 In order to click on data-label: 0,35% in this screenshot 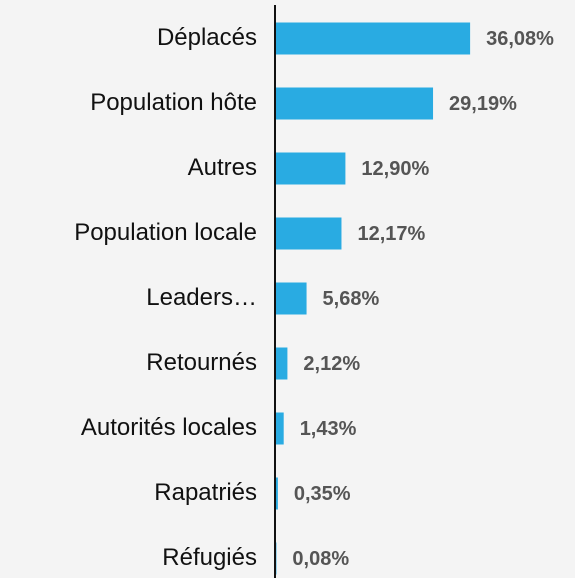, I will do `click(322, 494)`.